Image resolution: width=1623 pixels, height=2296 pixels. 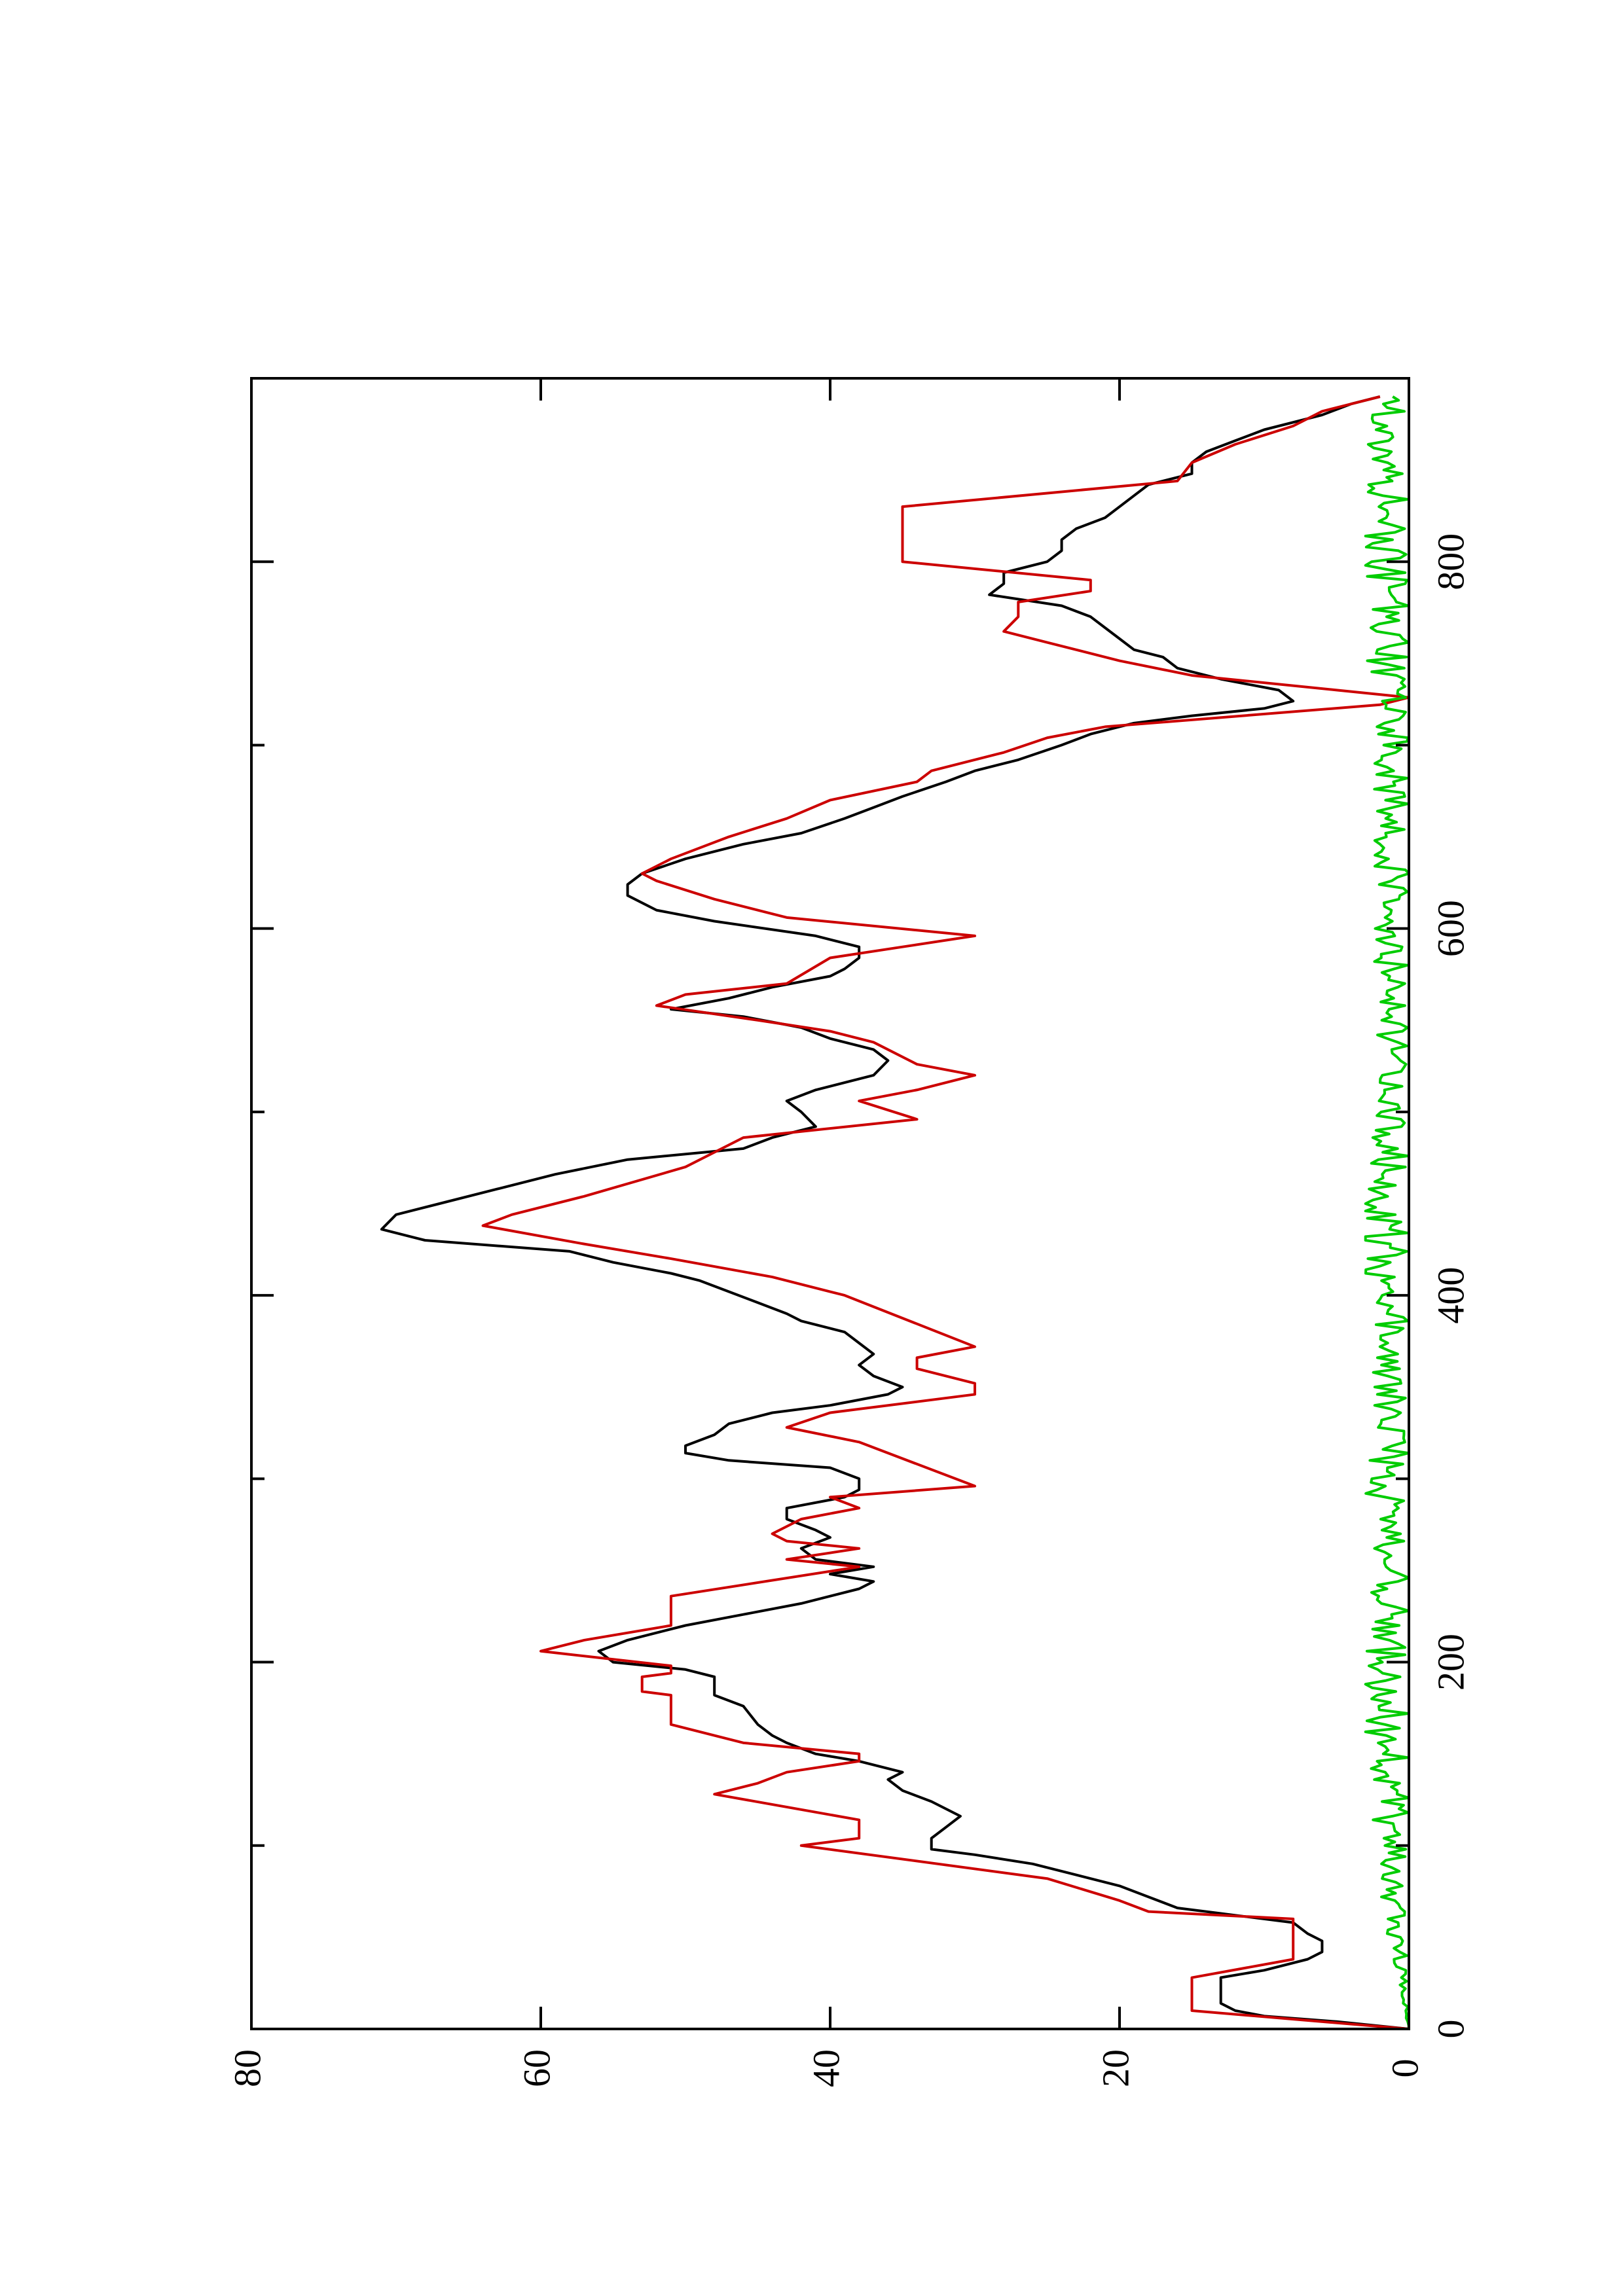 I want to click on y-tick-label: 80, so click(x=247, y=2068).